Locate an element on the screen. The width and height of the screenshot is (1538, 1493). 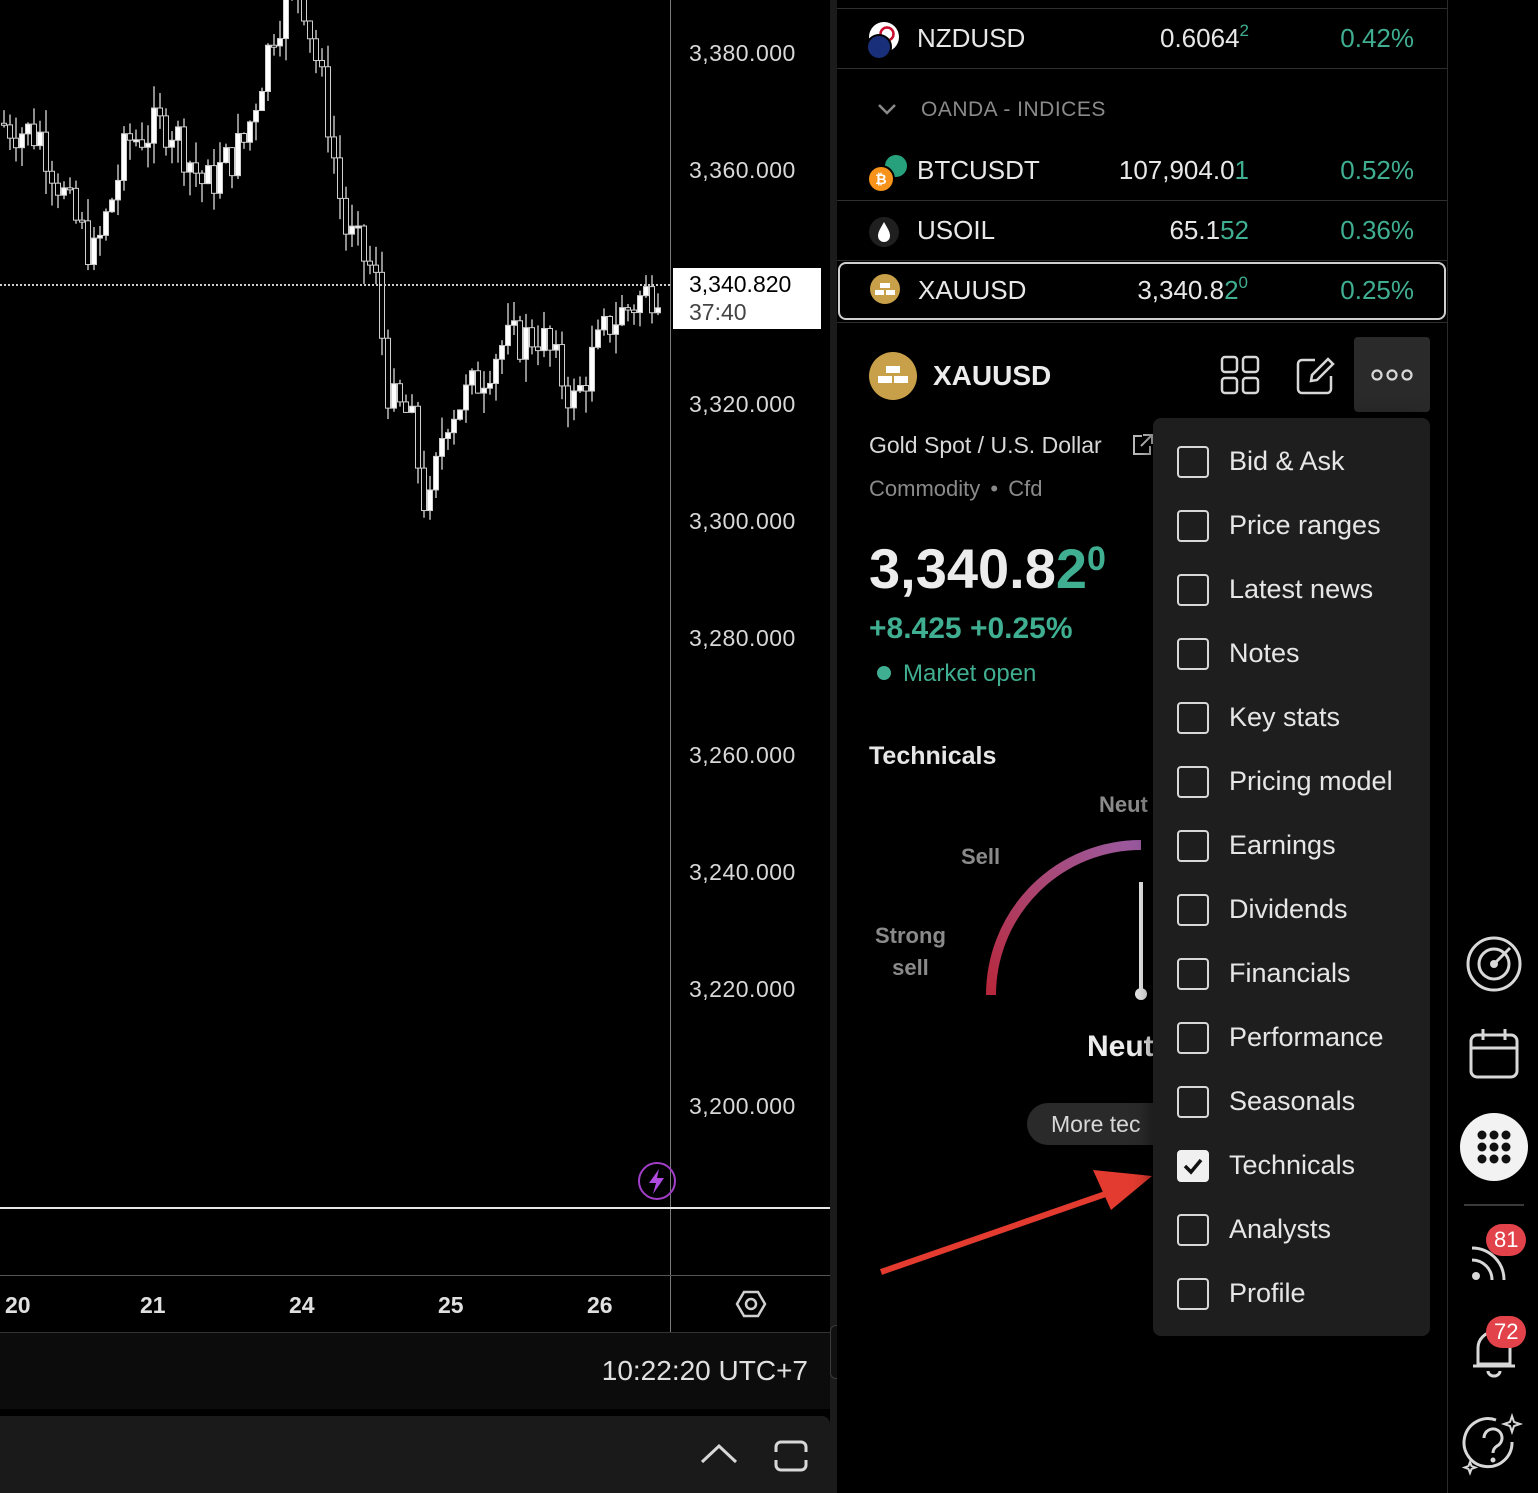
right-toolbar: 81 72 is located at coordinates (1492, 746).